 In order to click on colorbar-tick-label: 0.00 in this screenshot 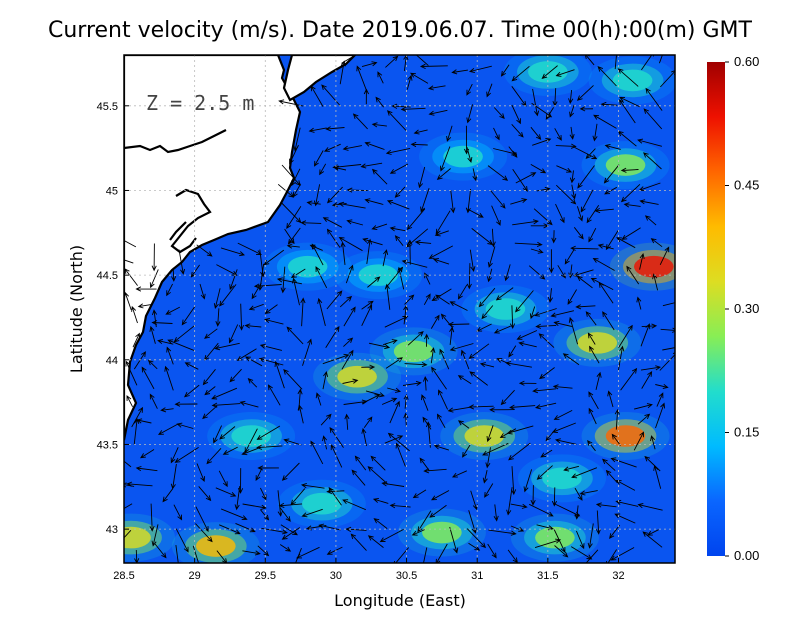, I will do `click(746, 555)`.